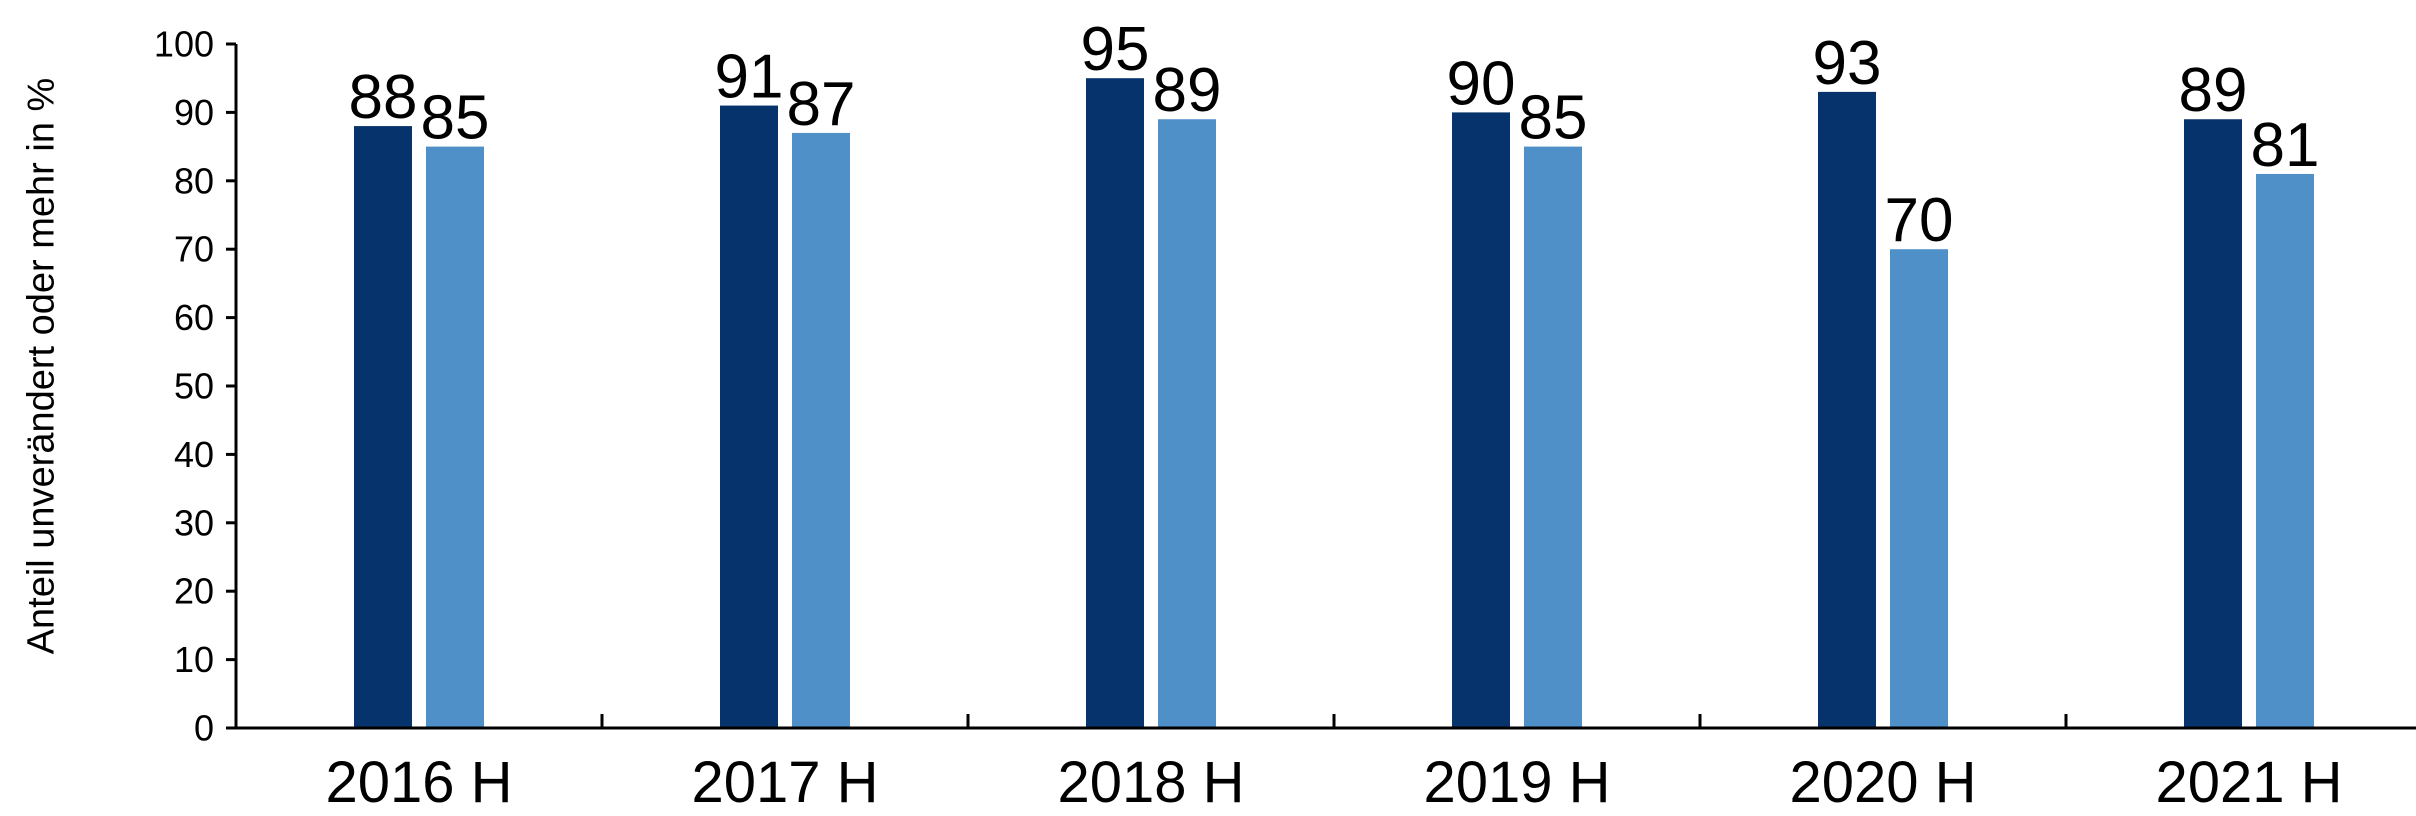  What do you see at coordinates (1516, 780) in the screenshot?
I see `x-category-label: 2019 H` at bounding box center [1516, 780].